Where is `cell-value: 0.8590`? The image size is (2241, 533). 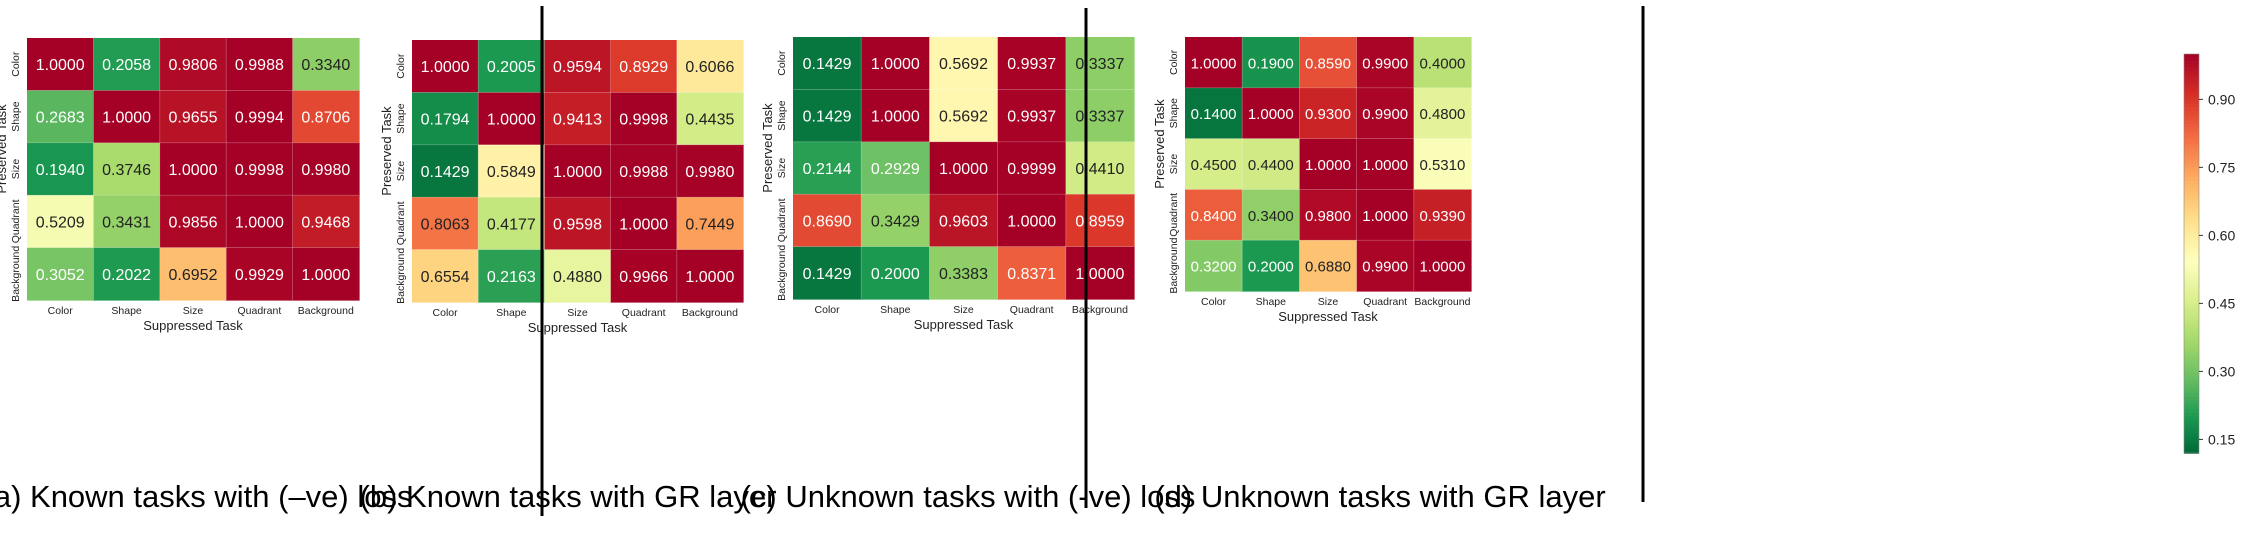
cell-value: 0.8590 is located at coordinates (1328, 63).